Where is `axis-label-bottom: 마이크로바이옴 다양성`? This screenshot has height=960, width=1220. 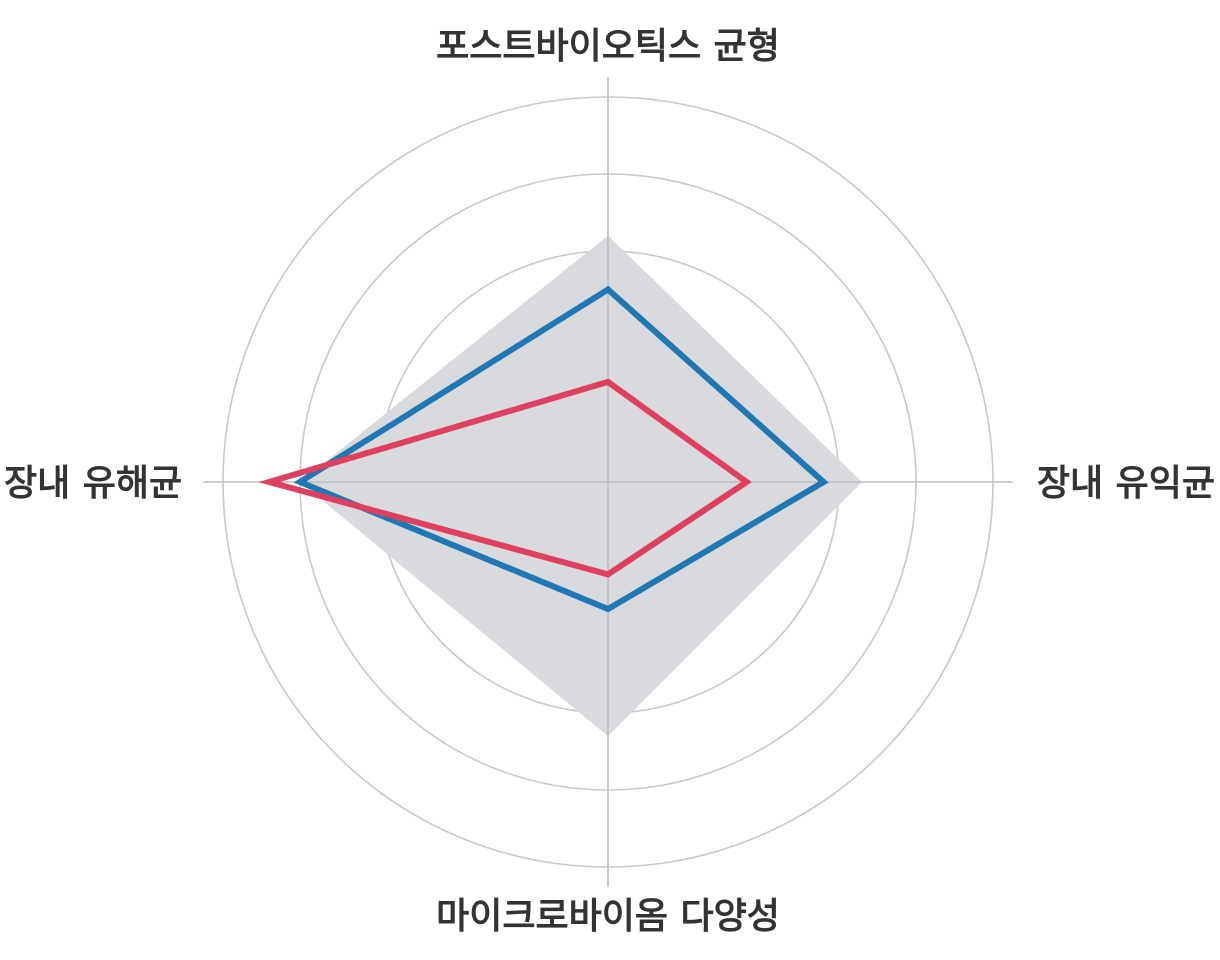 axis-label-bottom: 마이크로바이옴 다양성 is located at coordinates (608, 916).